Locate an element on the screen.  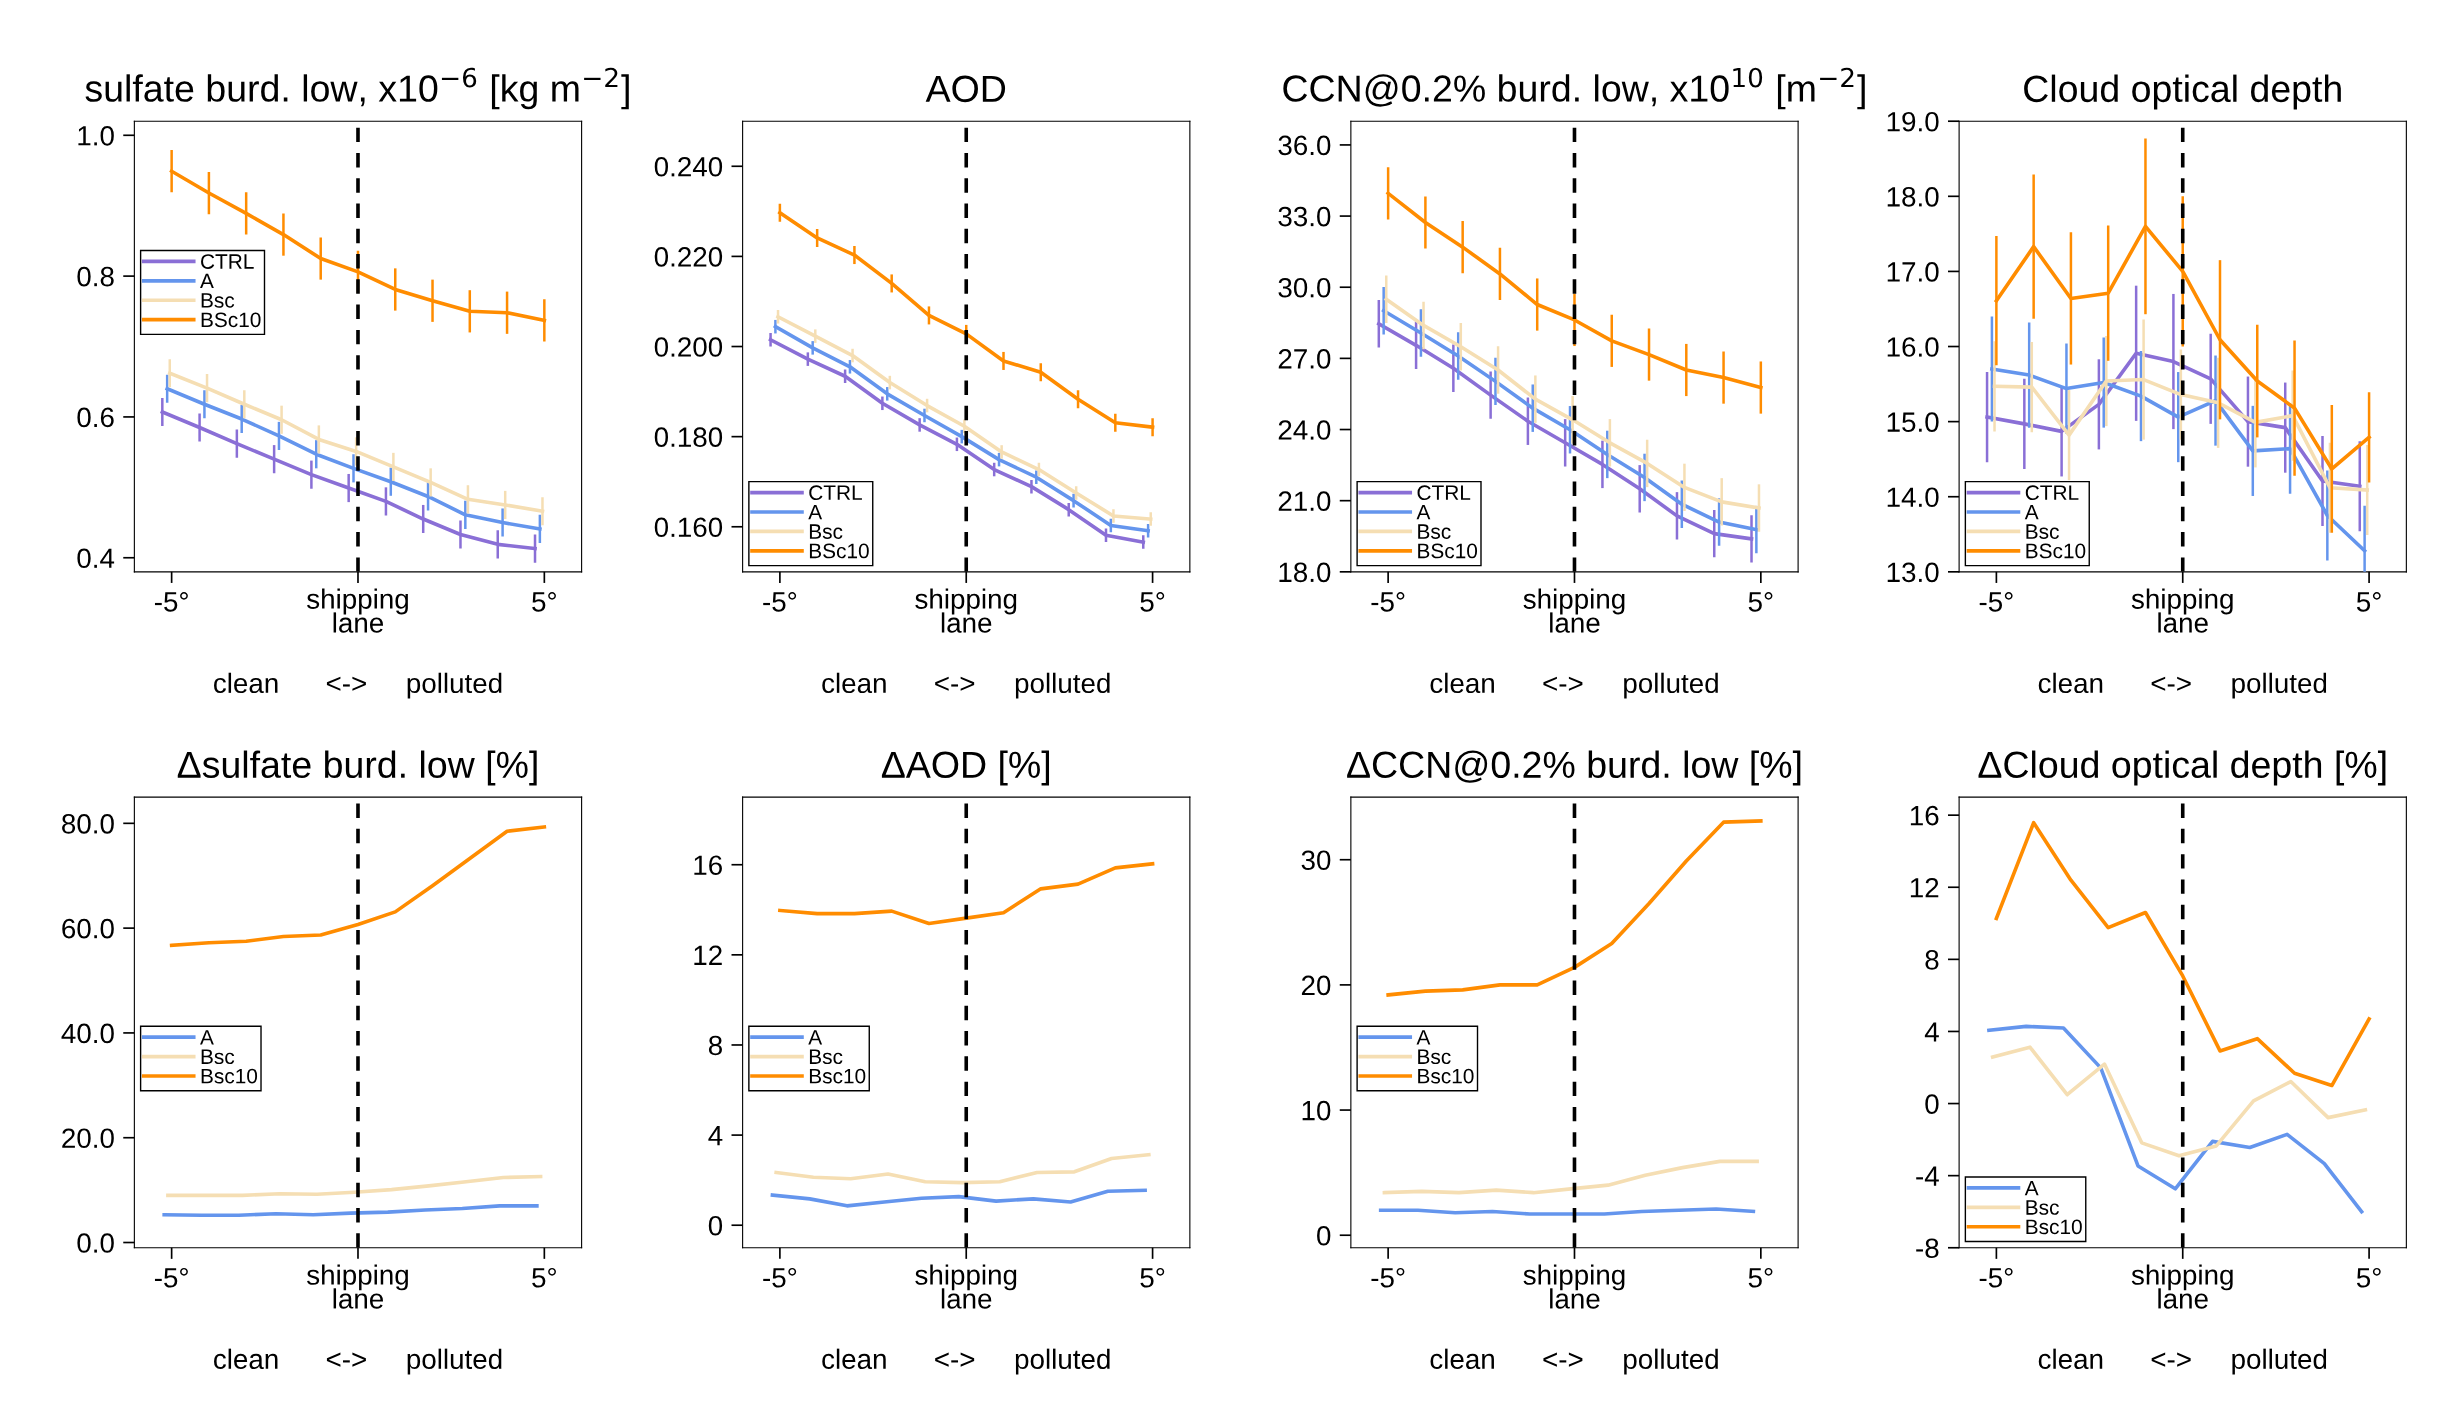
y-tick-label: 30 is located at coordinates (1316, 860).